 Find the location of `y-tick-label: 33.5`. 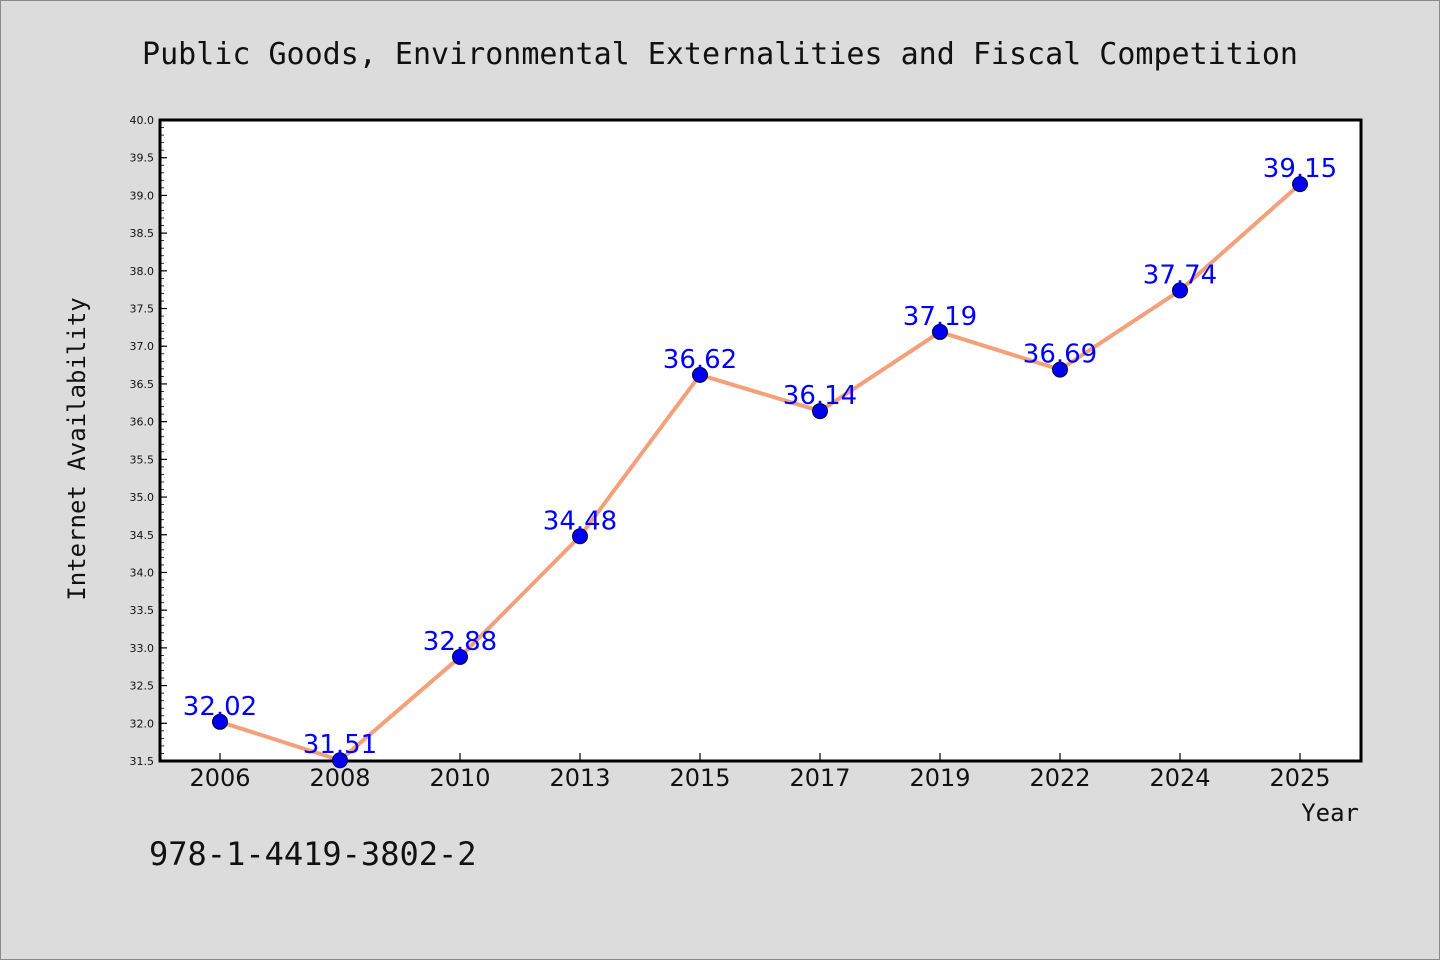

y-tick-label: 33.5 is located at coordinates (142, 610).